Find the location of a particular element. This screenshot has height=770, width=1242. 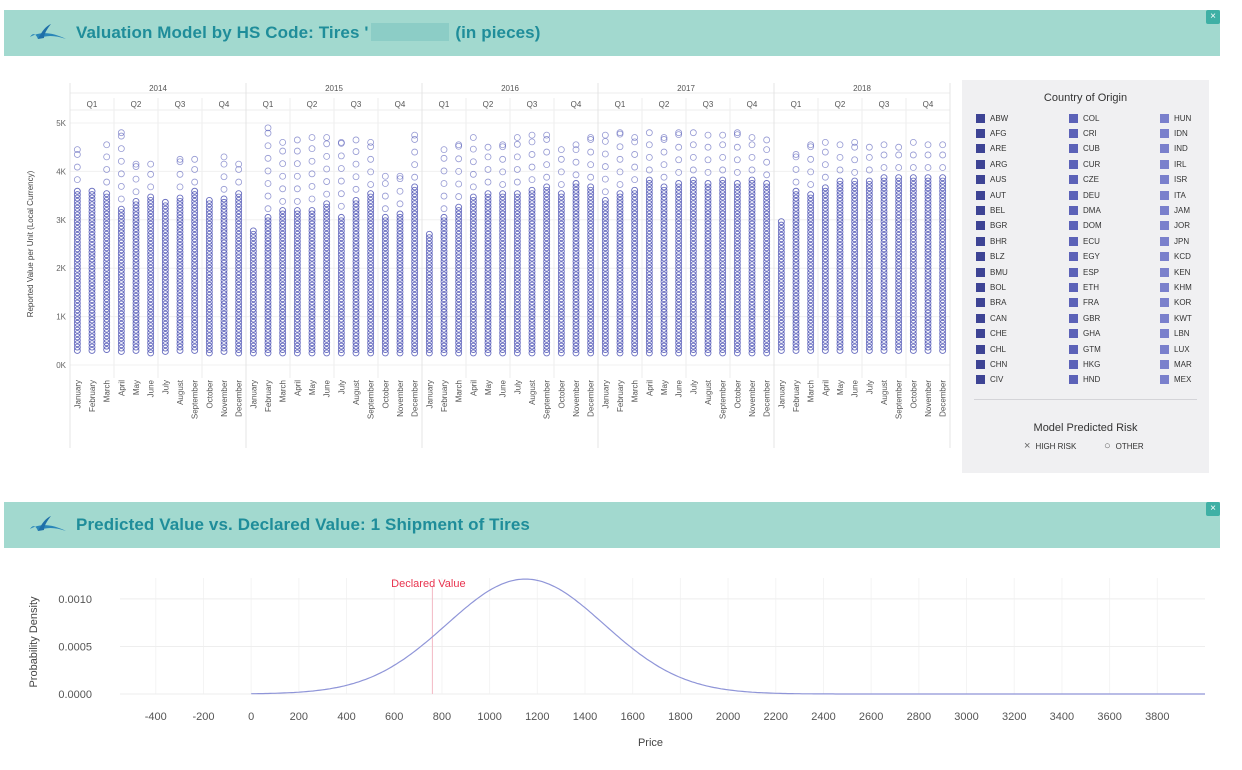

legend-item-hun: HUN is located at coordinates (1175, 118).